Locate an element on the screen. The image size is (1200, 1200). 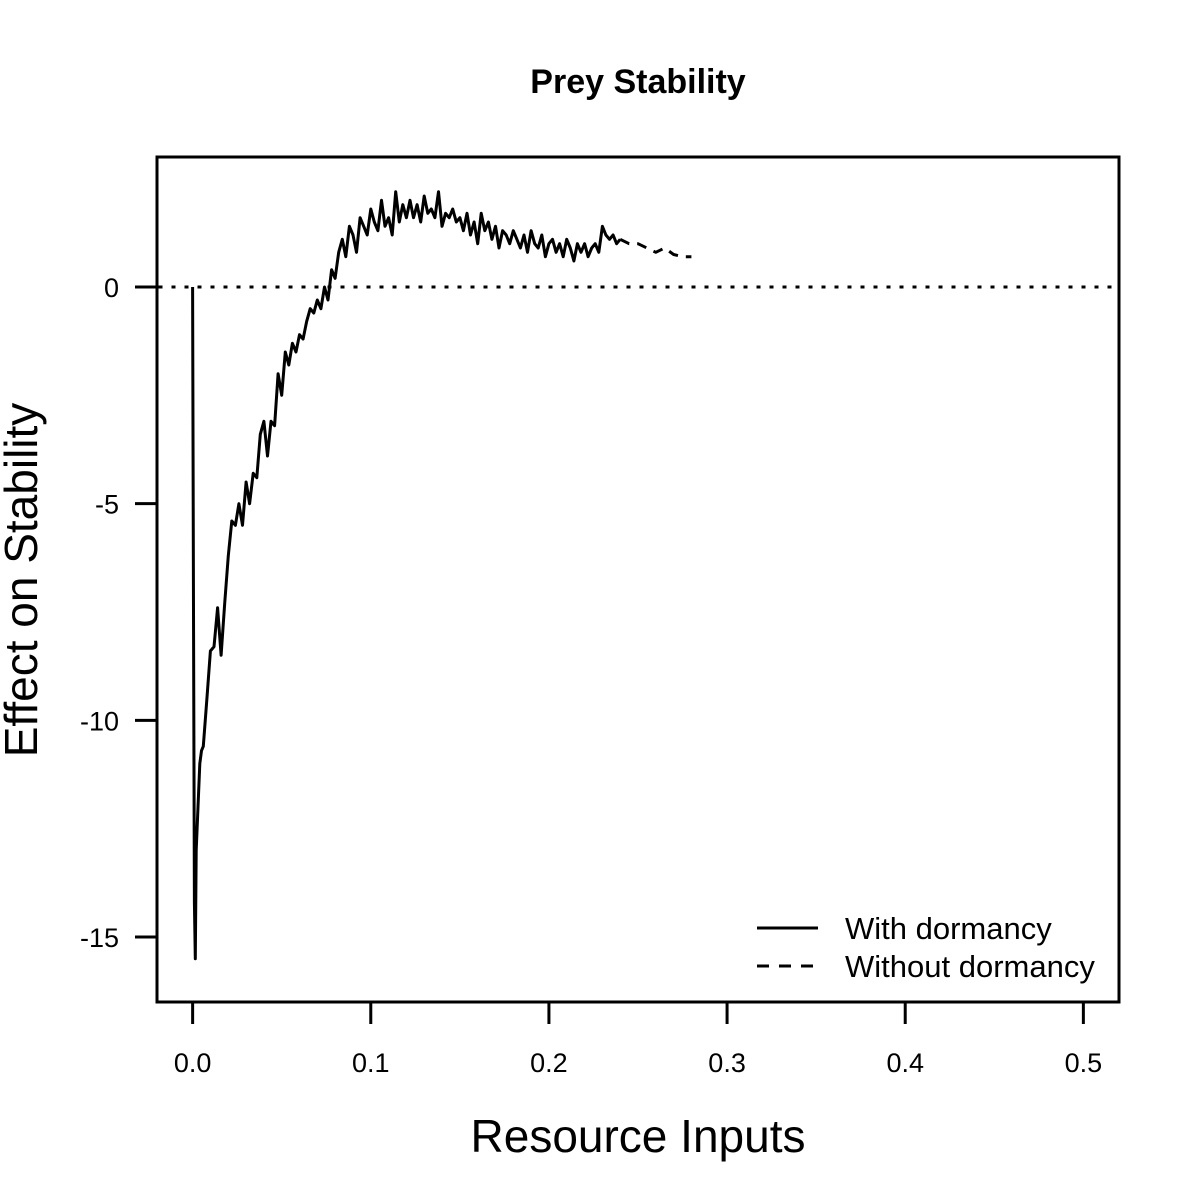
x-axis-label: Resource Inputs is located at coordinates (638, 1136).